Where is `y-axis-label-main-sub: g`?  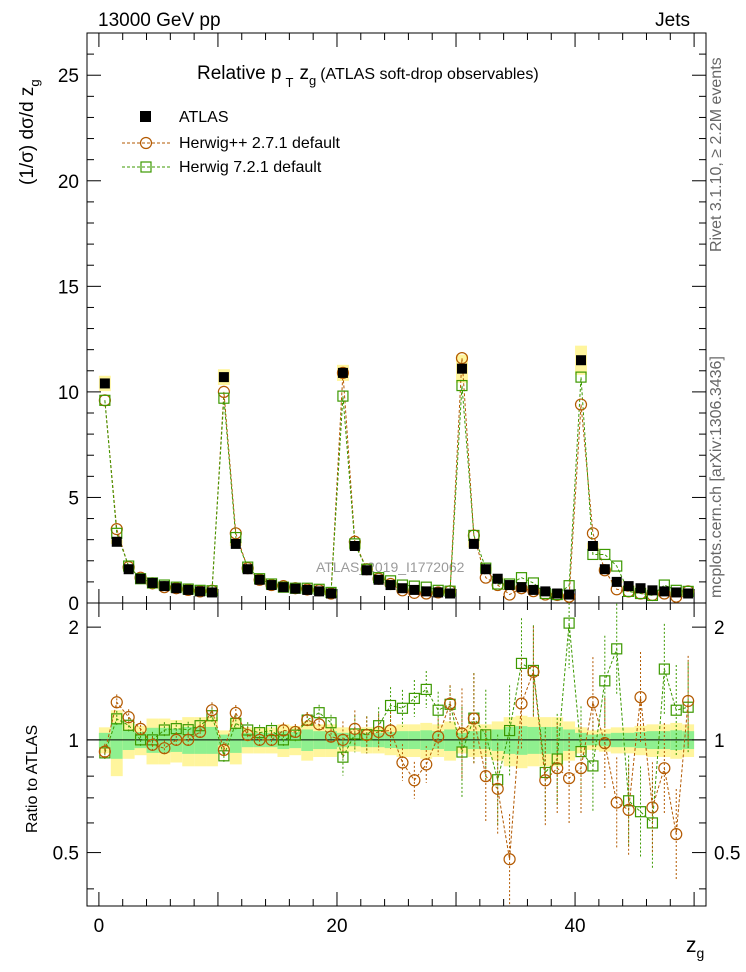
y-axis-label-main-sub: g is located at coordinates (34, 82).